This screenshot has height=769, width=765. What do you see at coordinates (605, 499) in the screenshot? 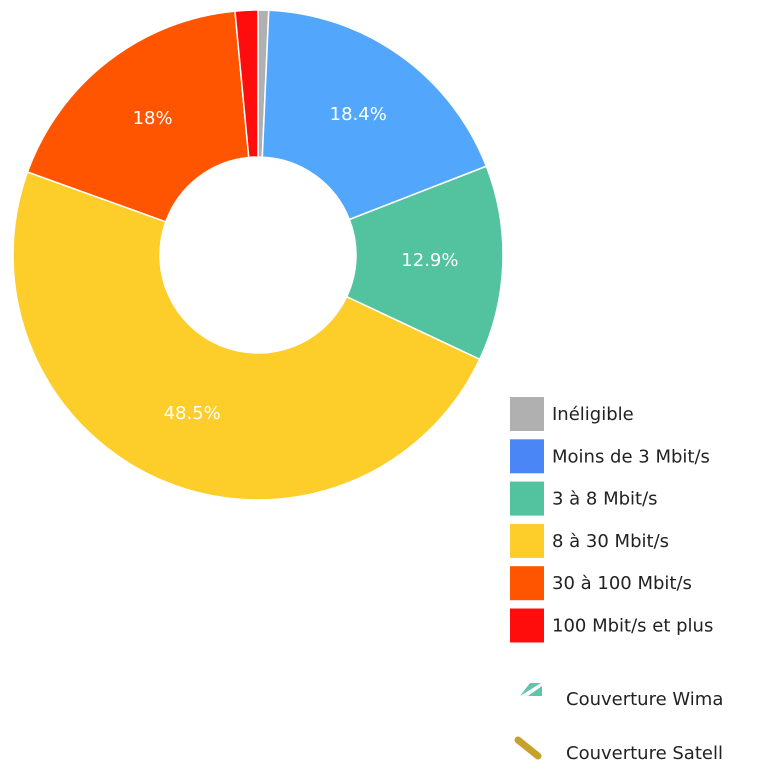
I see `legend-label: 3 à 8 Mbit/s` at bounding box center [605, 499].